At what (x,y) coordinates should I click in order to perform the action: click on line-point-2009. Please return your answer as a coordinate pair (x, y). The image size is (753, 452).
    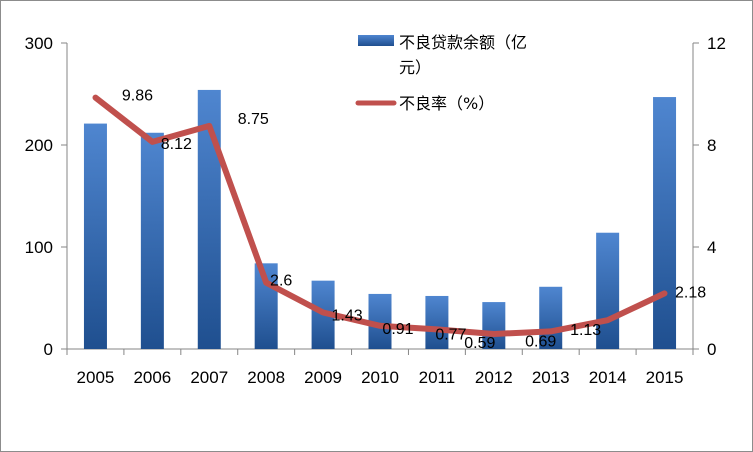
    Looking at the image, I should click on (323, 312).